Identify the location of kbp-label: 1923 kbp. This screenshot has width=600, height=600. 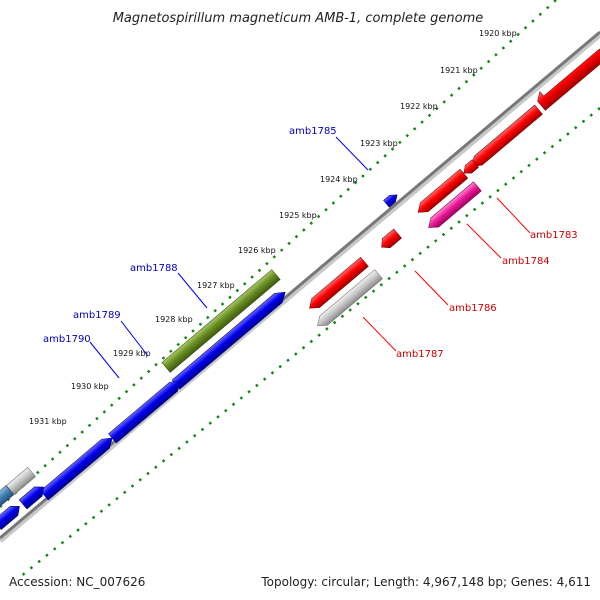
(379, 143).